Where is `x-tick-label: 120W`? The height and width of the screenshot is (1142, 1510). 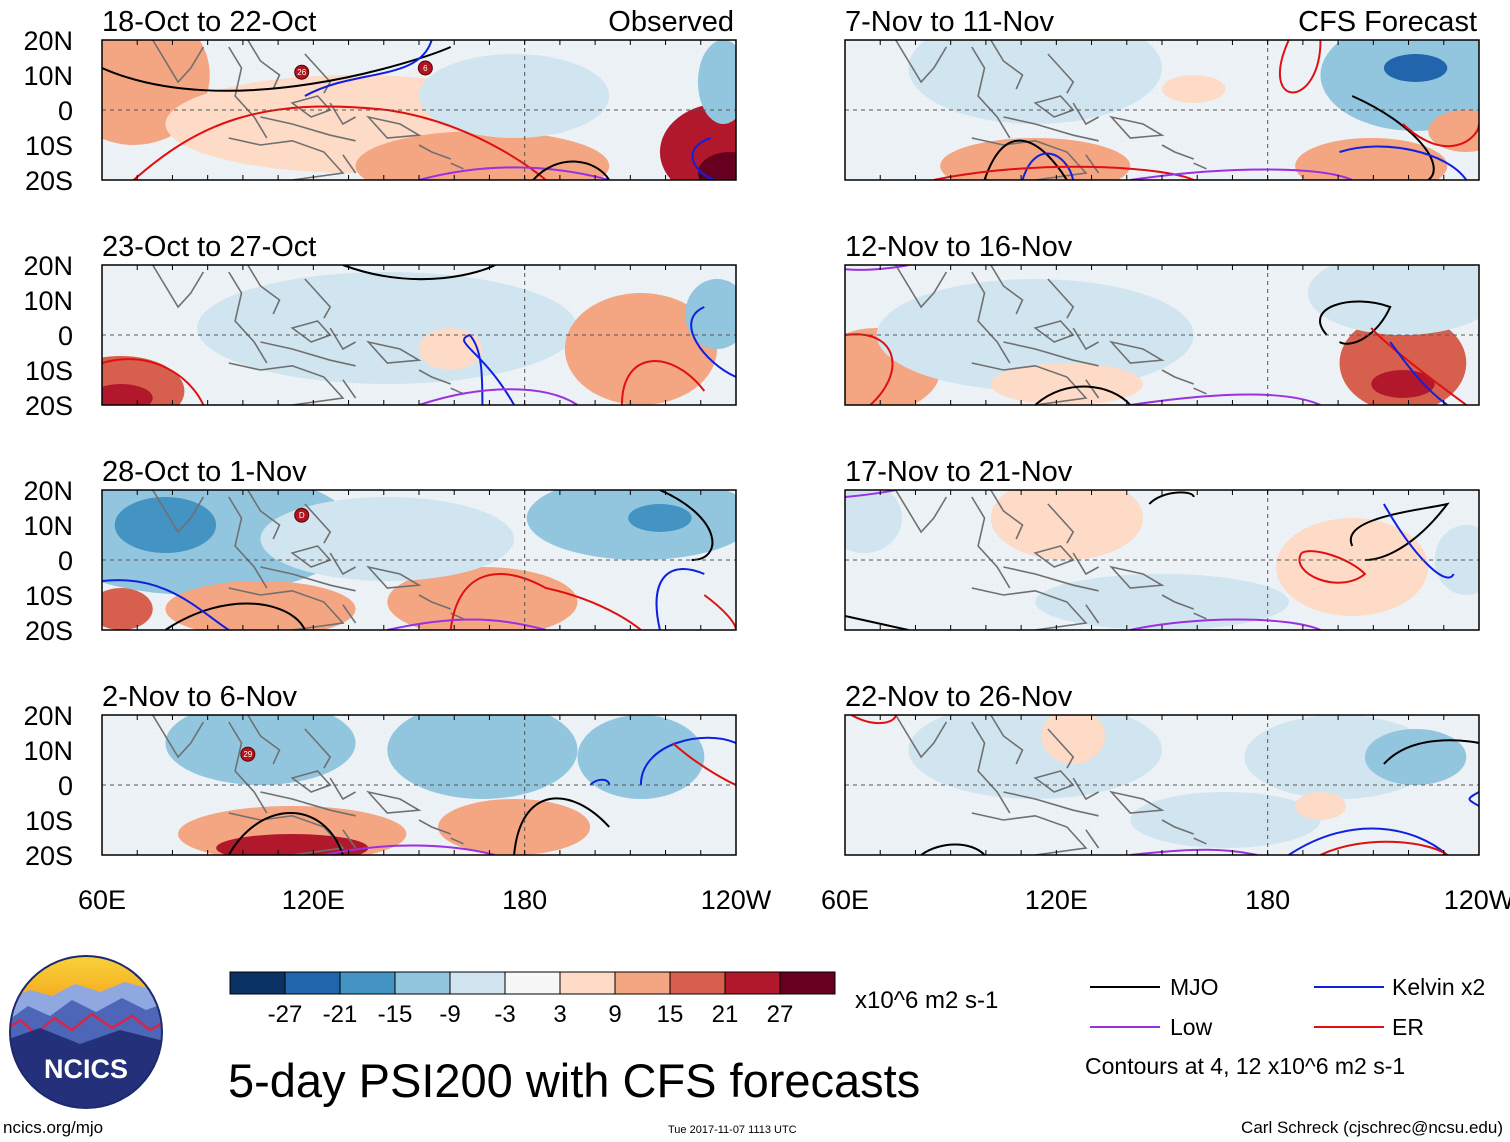 x-tick-label: 120W is located at coordinates (736, 900).